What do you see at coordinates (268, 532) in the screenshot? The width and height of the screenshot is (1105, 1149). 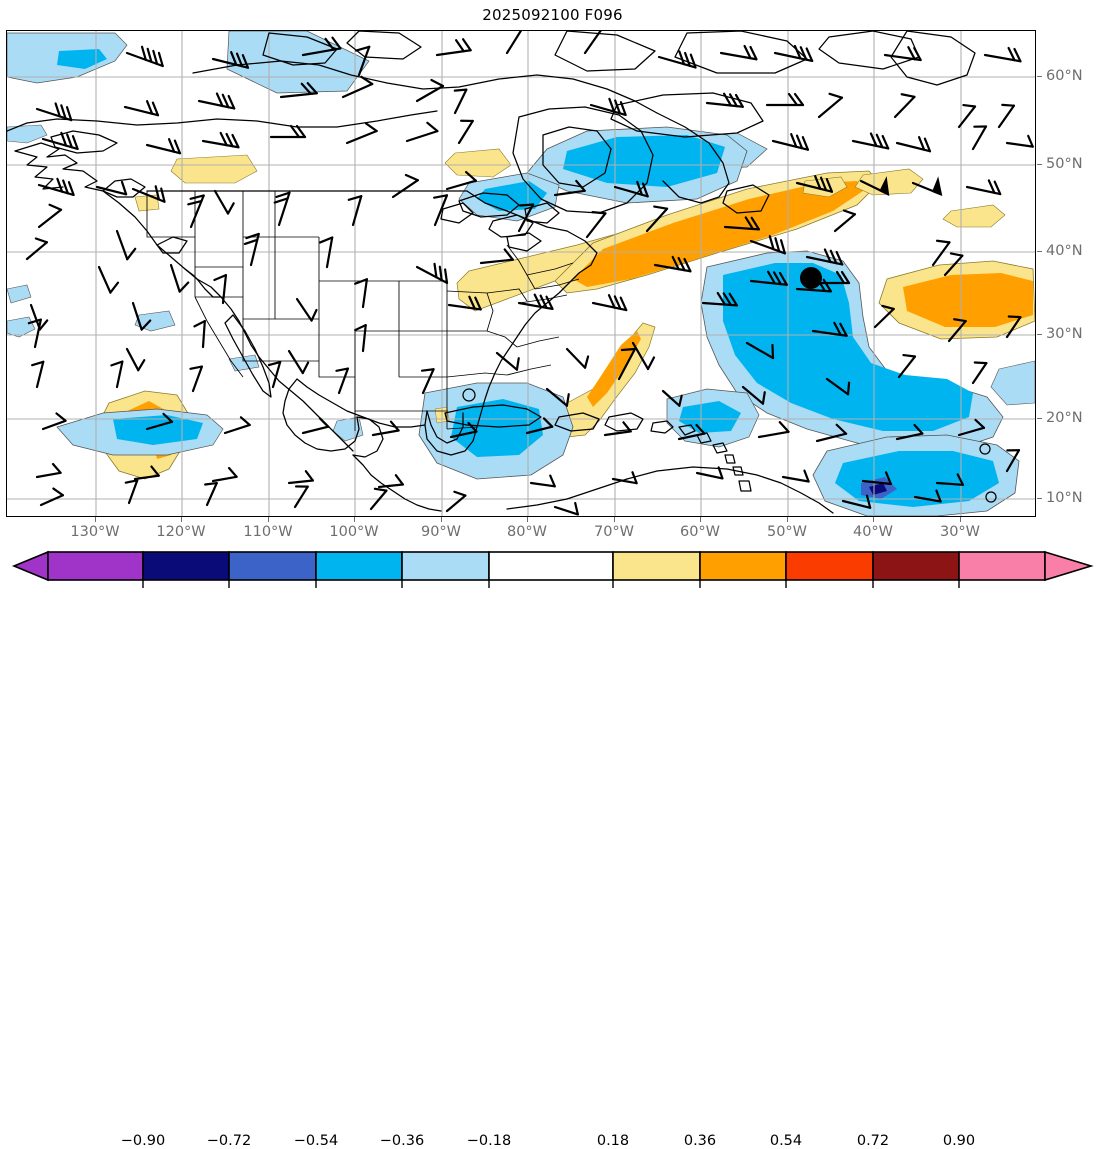 I see `xtick-label-110w: 110°W` at bounding box center [268, 532].